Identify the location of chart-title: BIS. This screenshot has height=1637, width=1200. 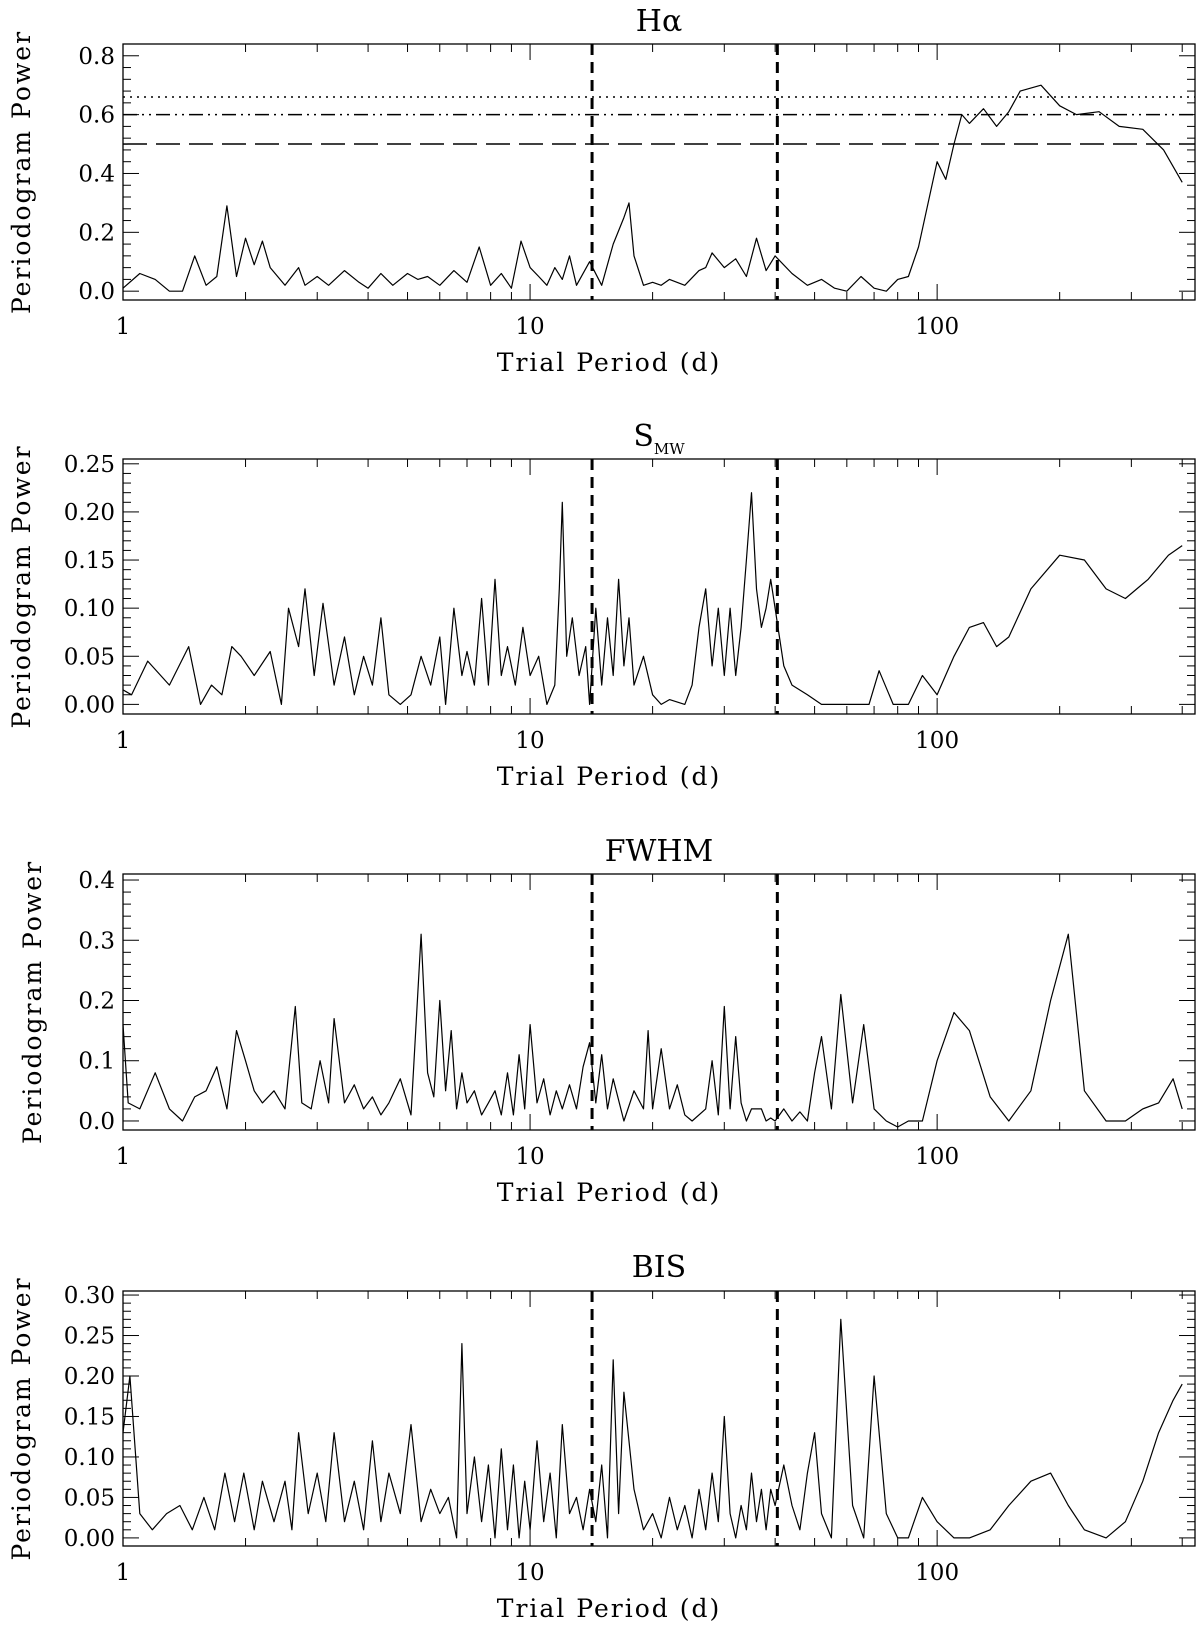
(659, 1267).